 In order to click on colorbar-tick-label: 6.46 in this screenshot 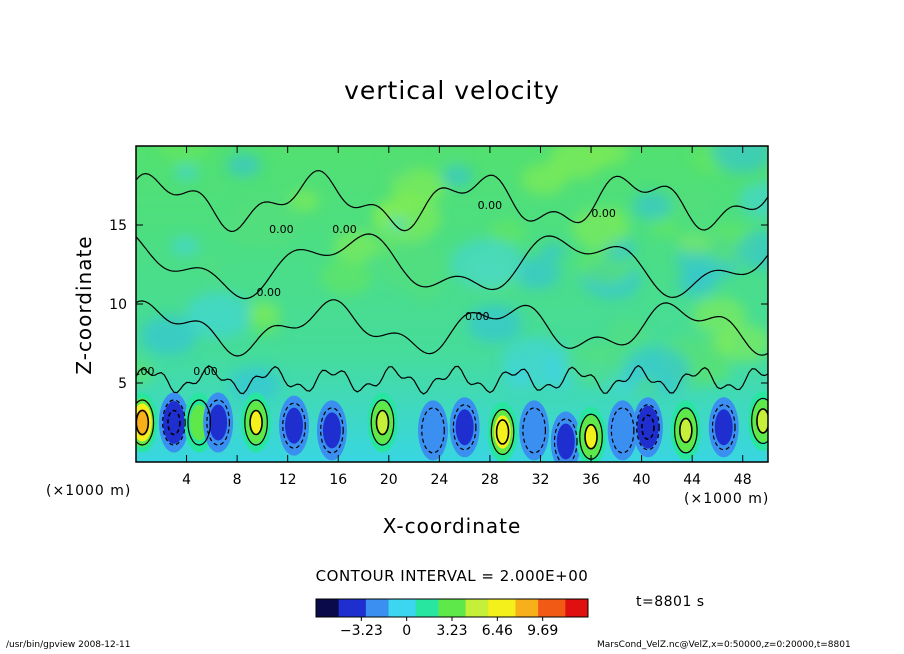, I will do `click(497, 631)`.